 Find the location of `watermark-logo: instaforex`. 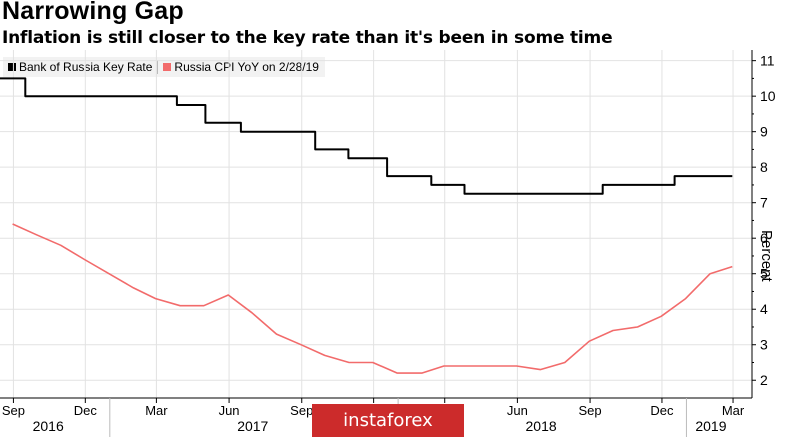

watermark-logo: instaforex is located at coordinates (388, 420).